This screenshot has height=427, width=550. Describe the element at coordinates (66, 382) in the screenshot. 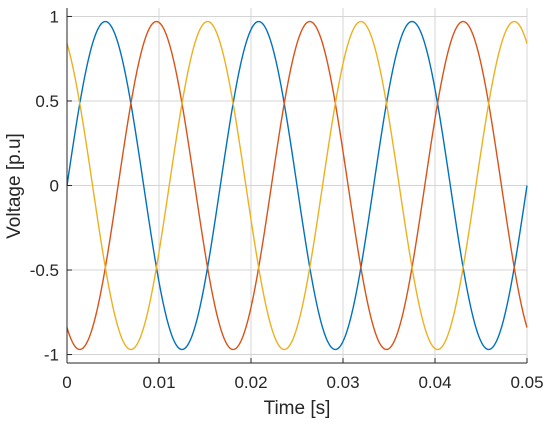

I see `x-tick-label-0: 0` at that location.